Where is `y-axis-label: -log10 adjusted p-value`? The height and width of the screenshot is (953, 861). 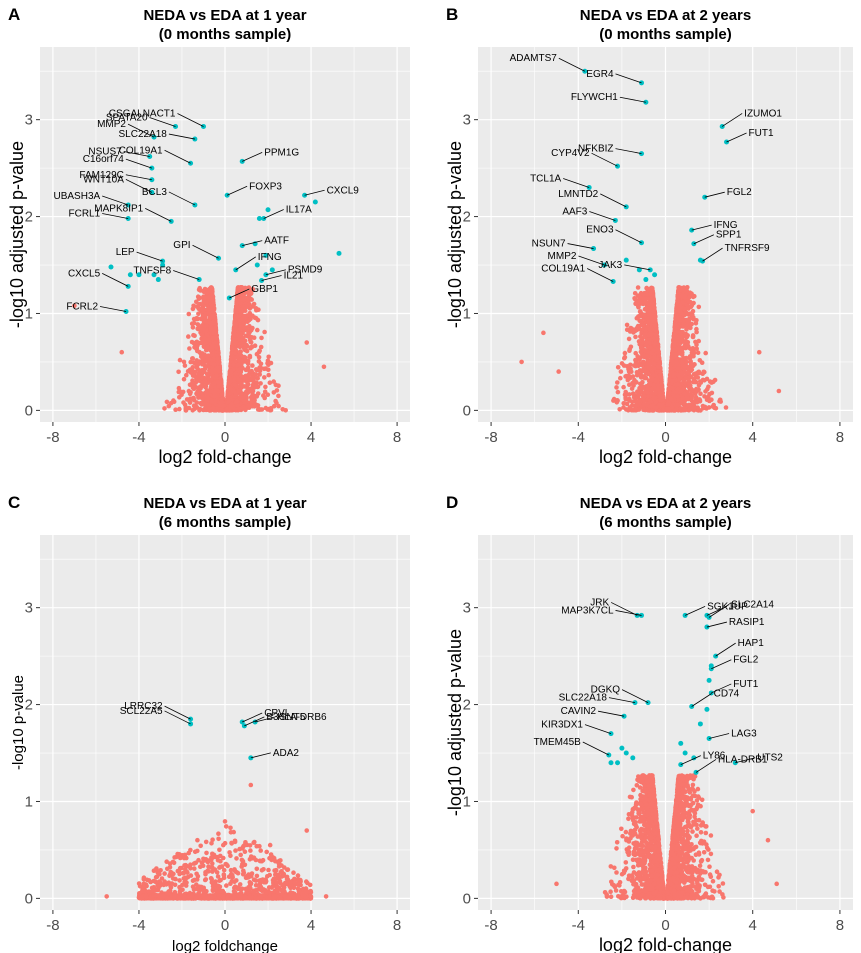 y-axis-label: -log10 adjusted p-value is located at coordinates (17, 234).